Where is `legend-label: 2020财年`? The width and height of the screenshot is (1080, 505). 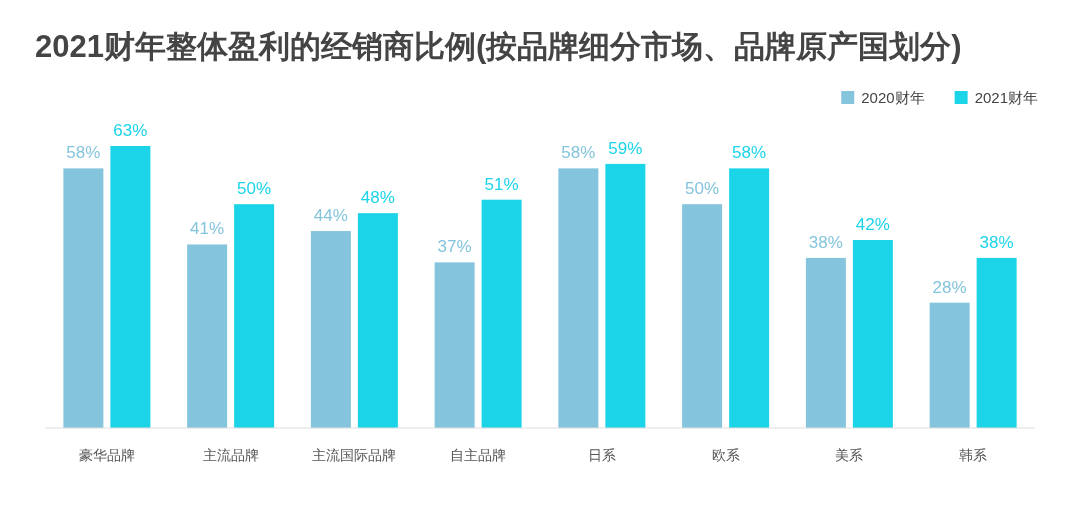
legend-label: 2020财年 is located at coordinates (893, 97).